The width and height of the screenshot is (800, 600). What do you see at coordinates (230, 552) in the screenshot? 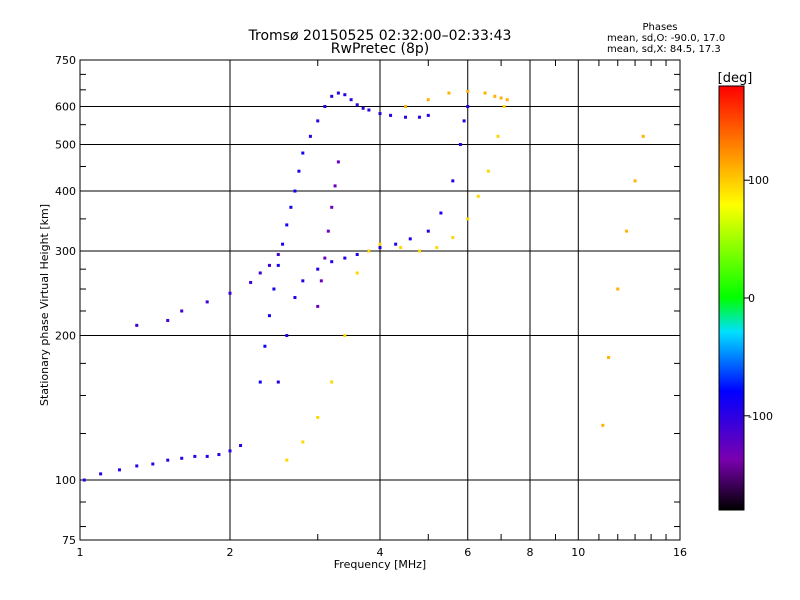
I see `x-tick-label: 2` at bounding box center [230, 552].